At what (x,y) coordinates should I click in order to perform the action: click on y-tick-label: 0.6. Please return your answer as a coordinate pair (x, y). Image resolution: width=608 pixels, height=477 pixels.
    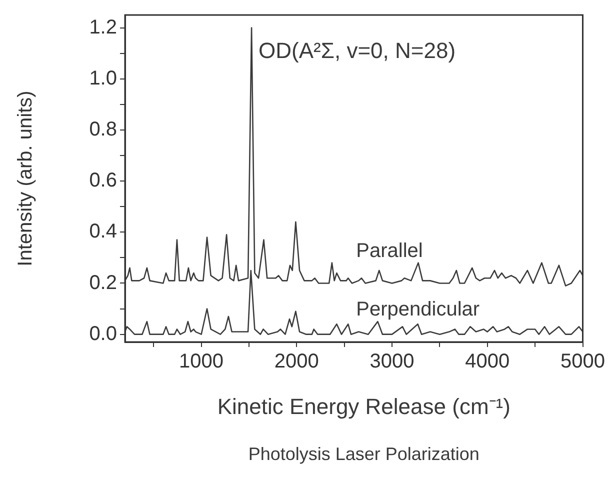
    Looking at the image, I should click on (103, 181).